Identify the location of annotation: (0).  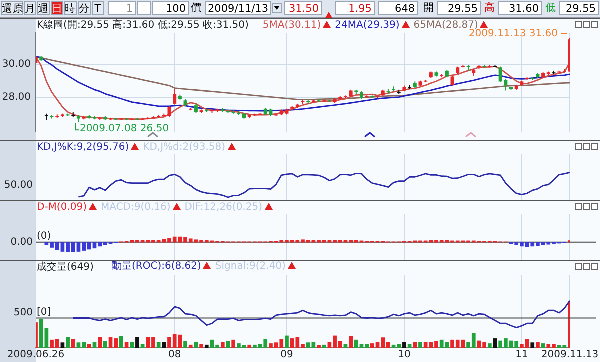
(44, 236).